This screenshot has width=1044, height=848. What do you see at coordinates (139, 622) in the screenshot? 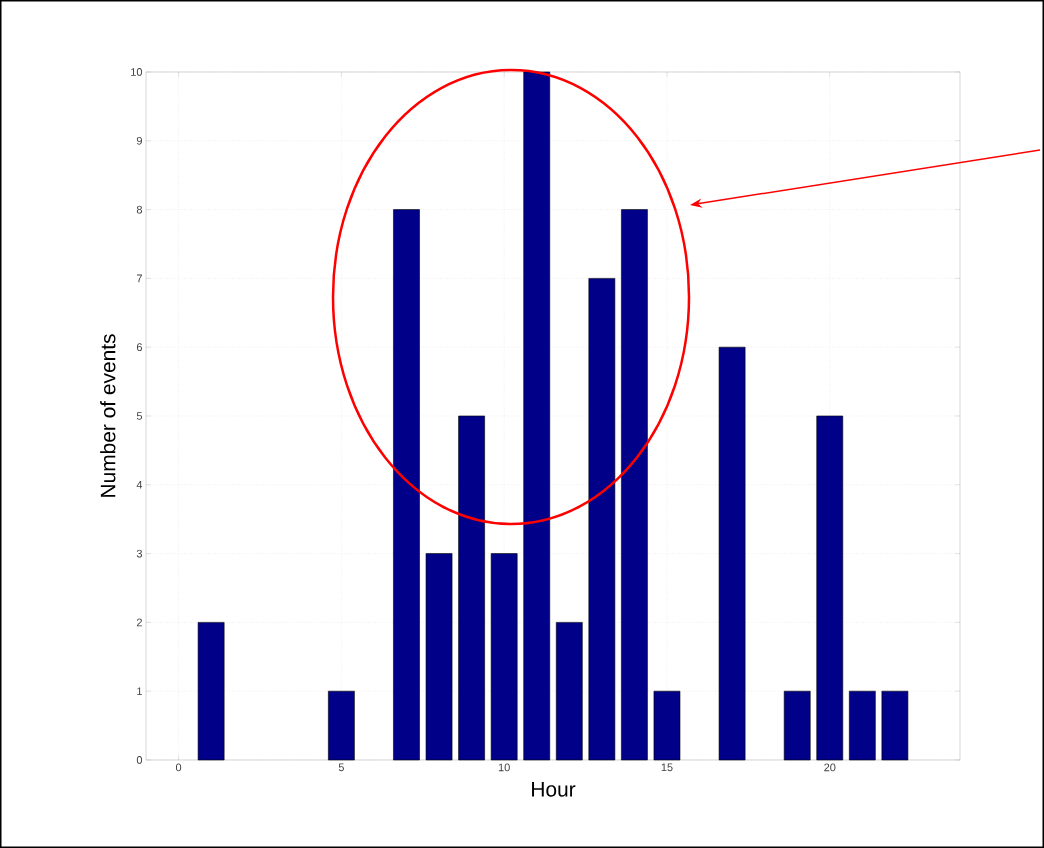
I see `y-tick-label: 2` at bounding box center [139, 622].